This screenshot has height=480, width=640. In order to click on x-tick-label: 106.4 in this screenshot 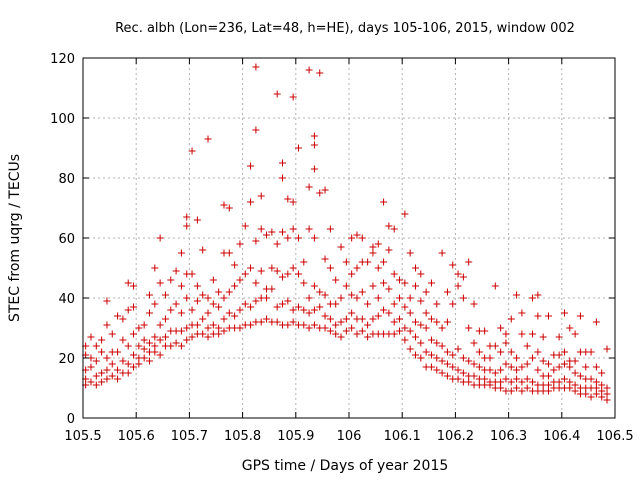, I will do `click(561, 436)`.